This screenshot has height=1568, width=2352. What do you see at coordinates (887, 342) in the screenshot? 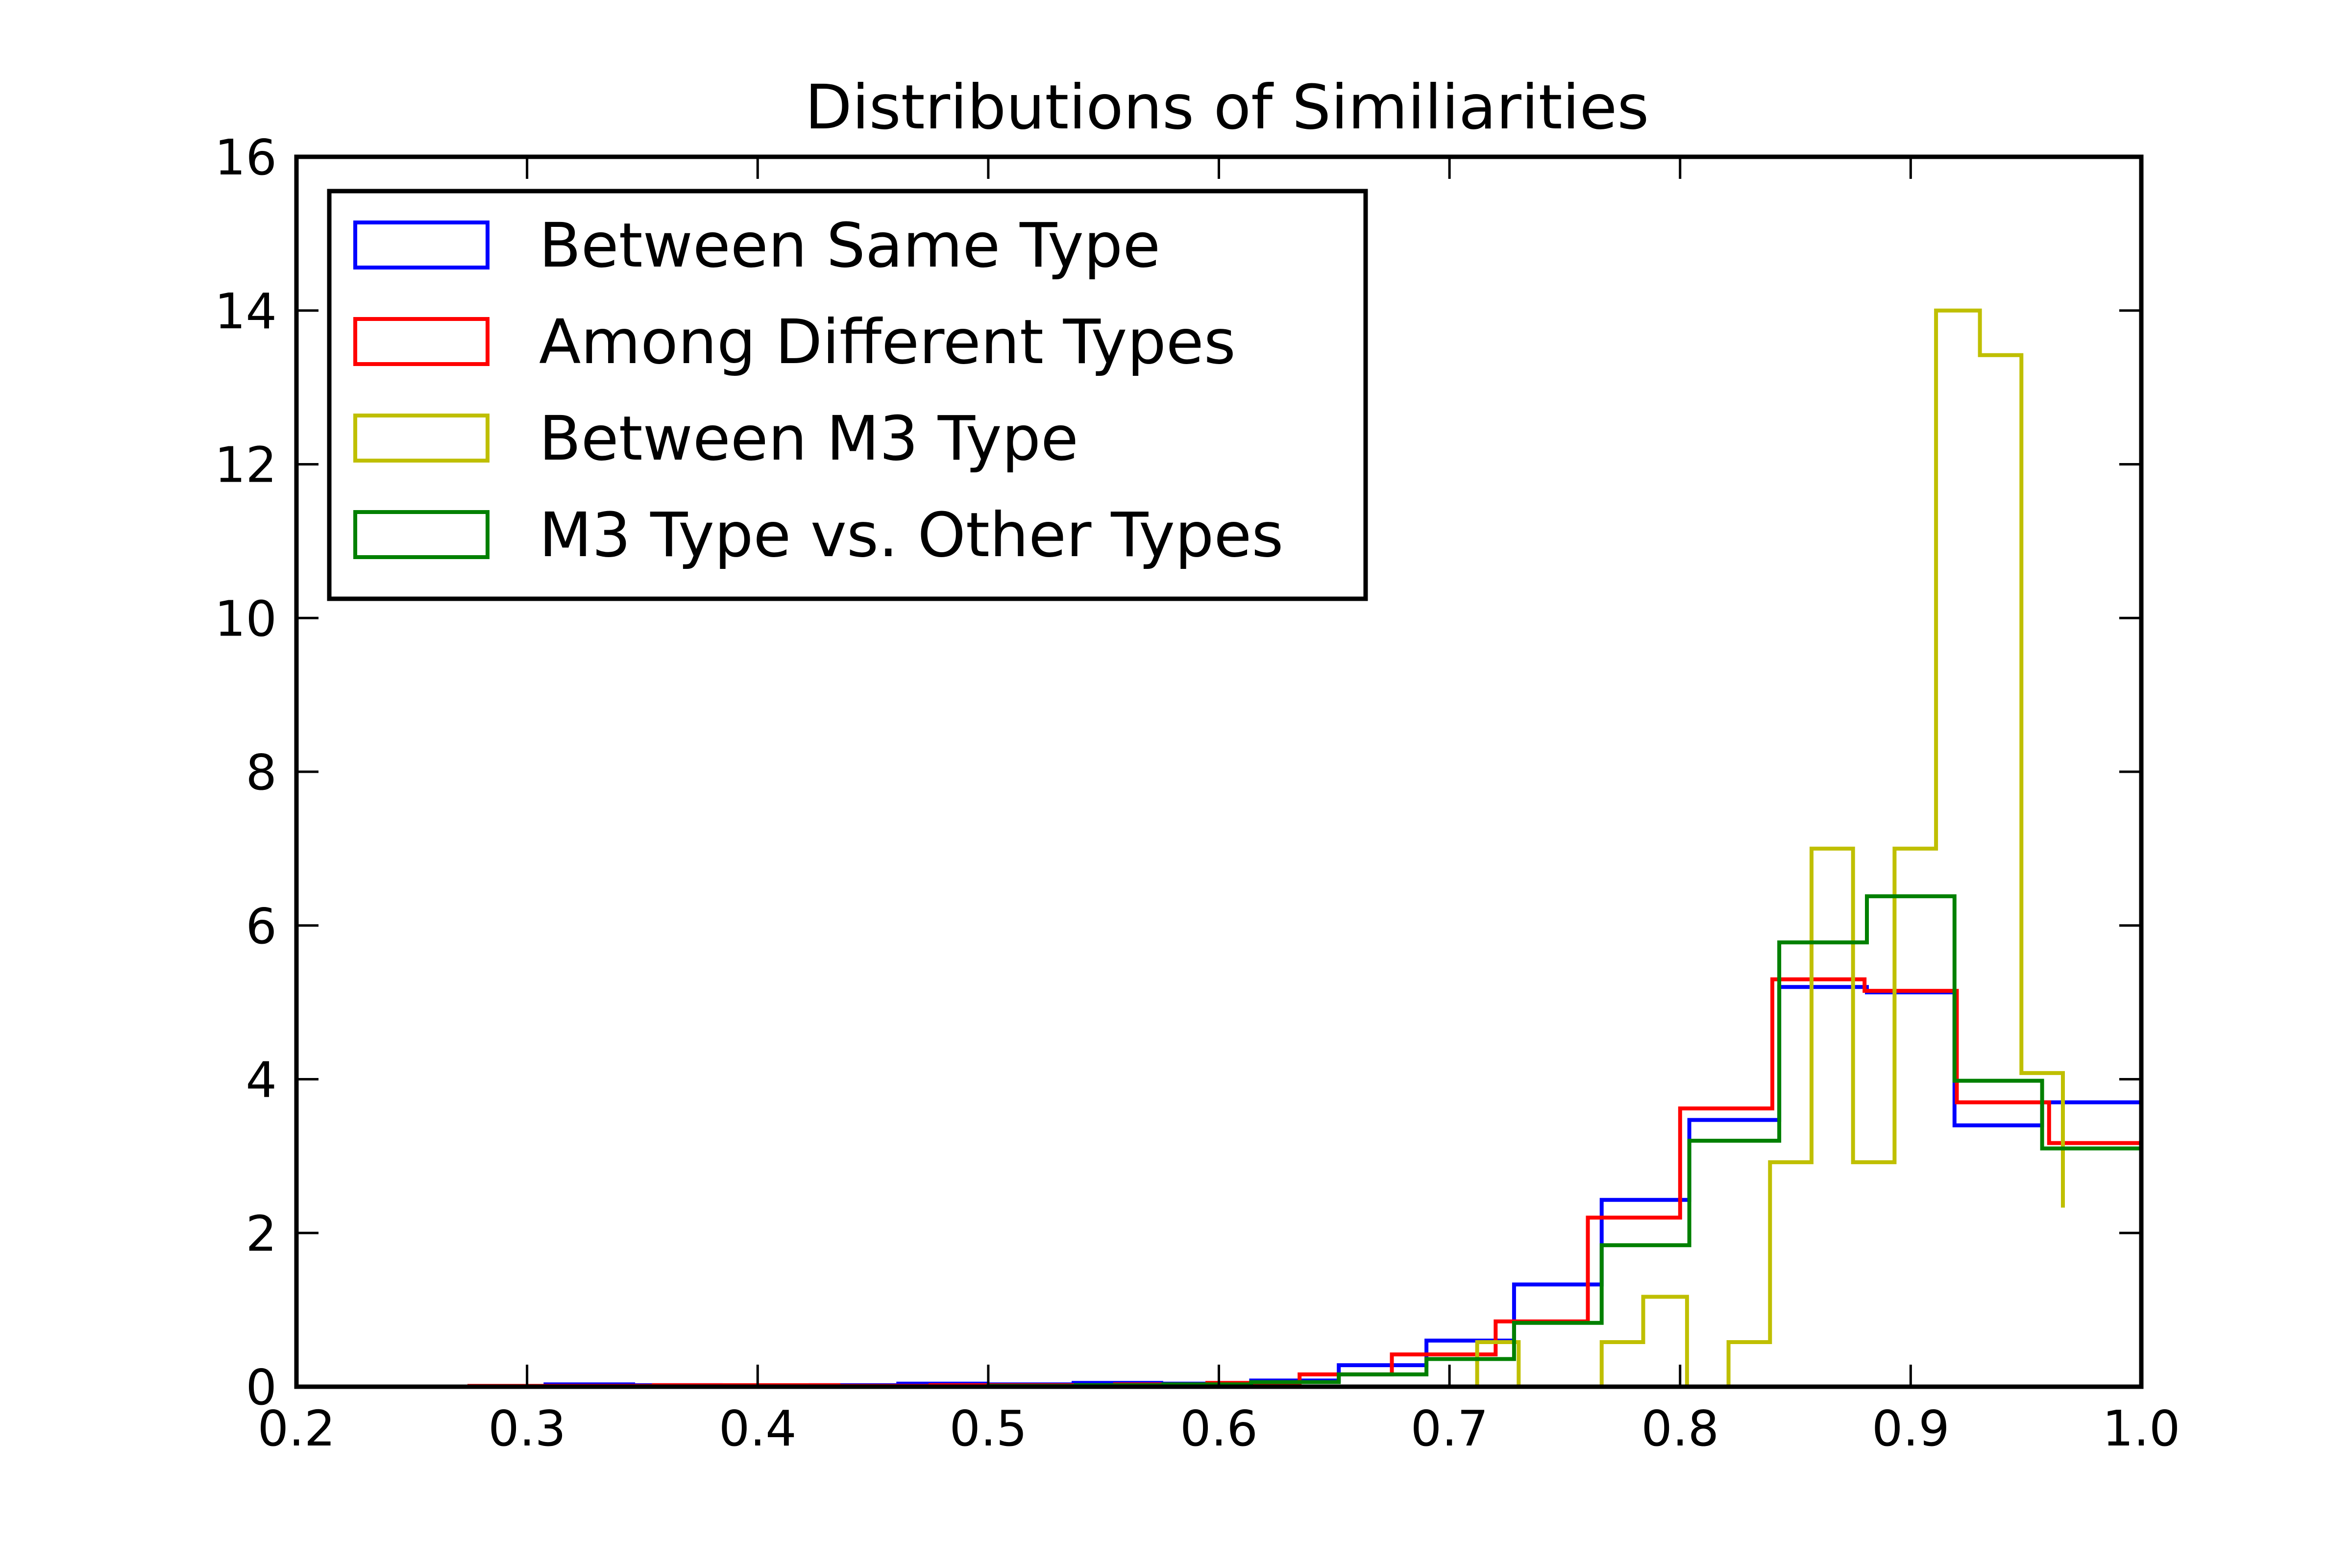
I see `legend-label-1: Among Different Types` at bounding box center [887, 342].